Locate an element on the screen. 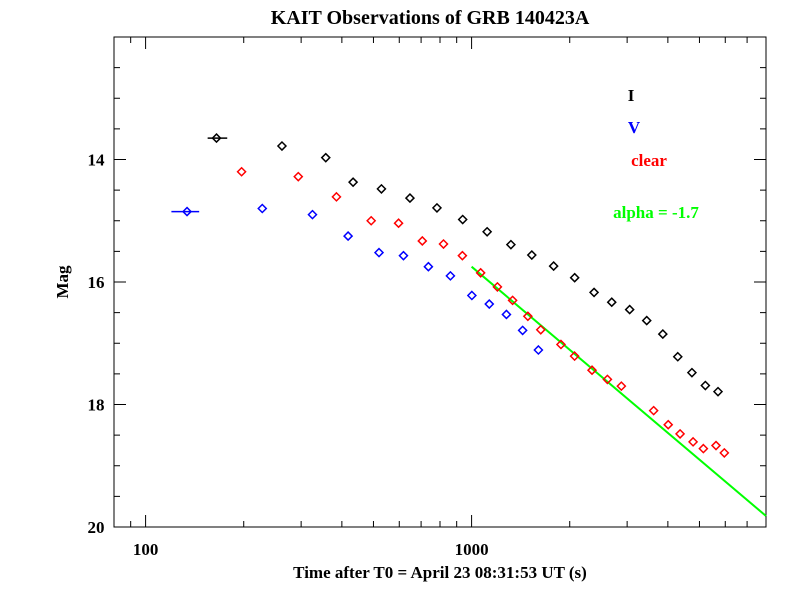 This screenshot has width=800, height=600. y-tick-label: 18 is located at coordinates (96, 405).